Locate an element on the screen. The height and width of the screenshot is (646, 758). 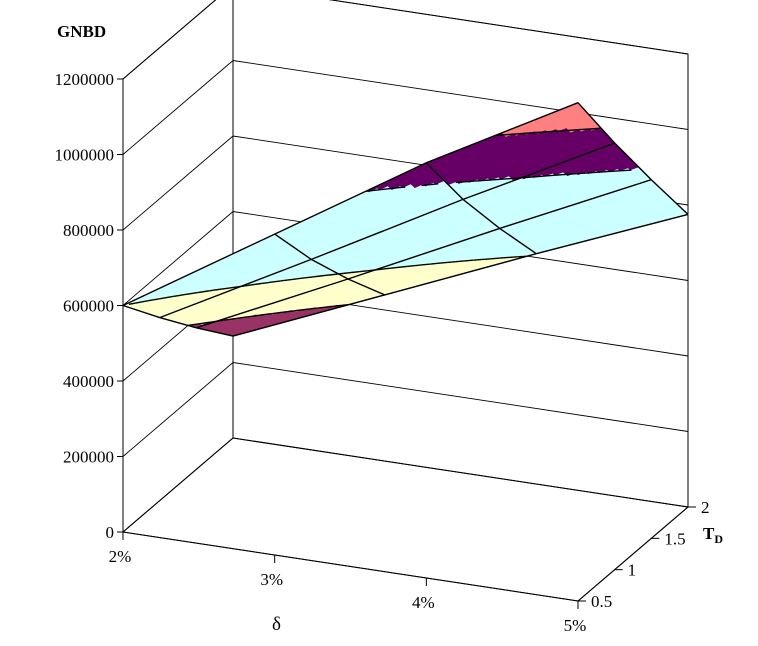
z-tick-label: 400000 is located at coordinates (88, 381).